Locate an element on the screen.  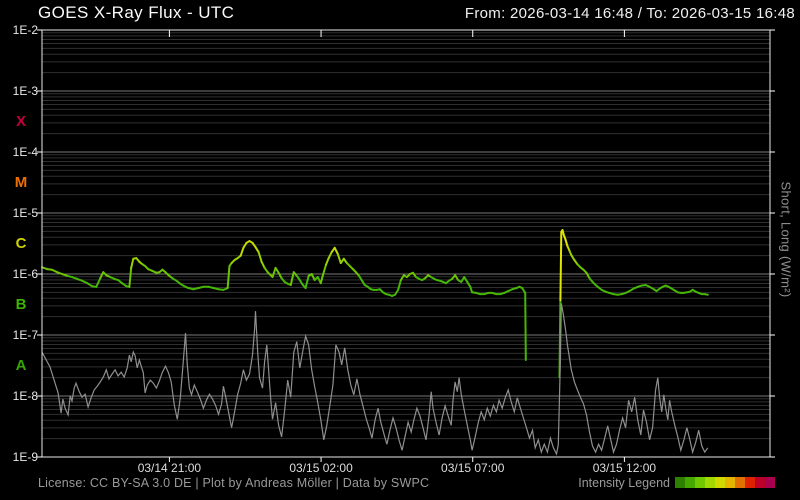
intensity-legend-bar is located at coordinates (725, 482).